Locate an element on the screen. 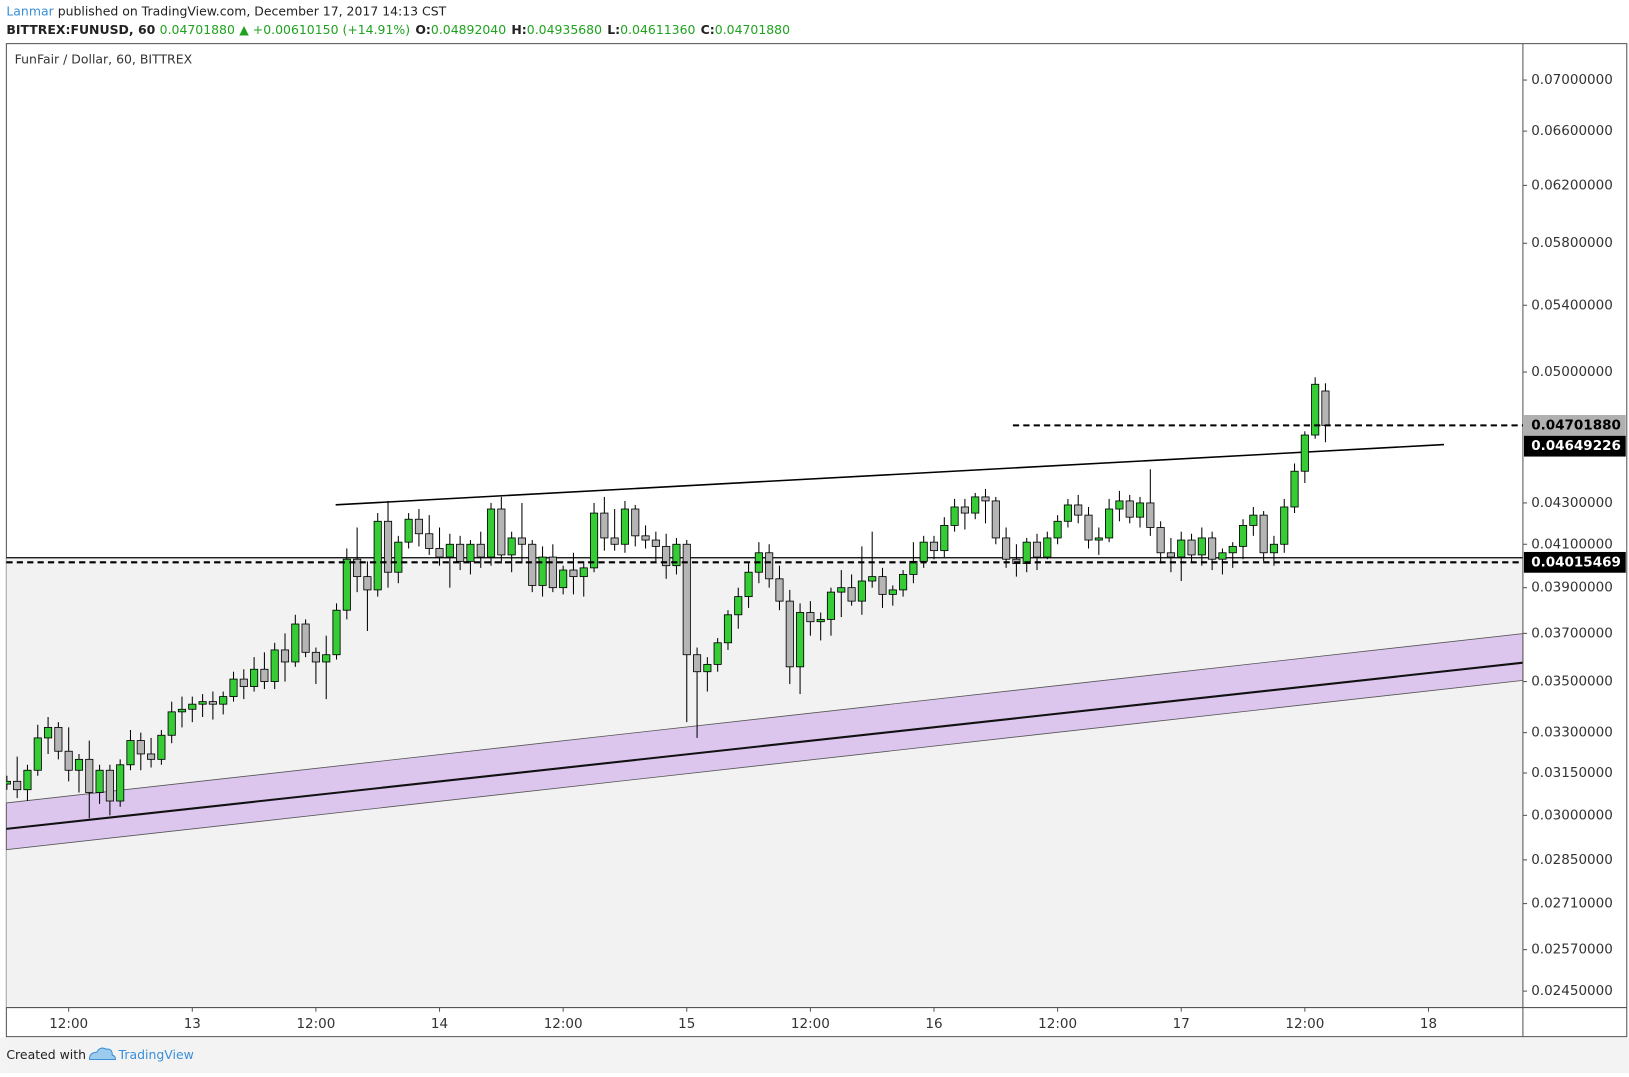  field-label: O: is located at coordinates (423, 29).